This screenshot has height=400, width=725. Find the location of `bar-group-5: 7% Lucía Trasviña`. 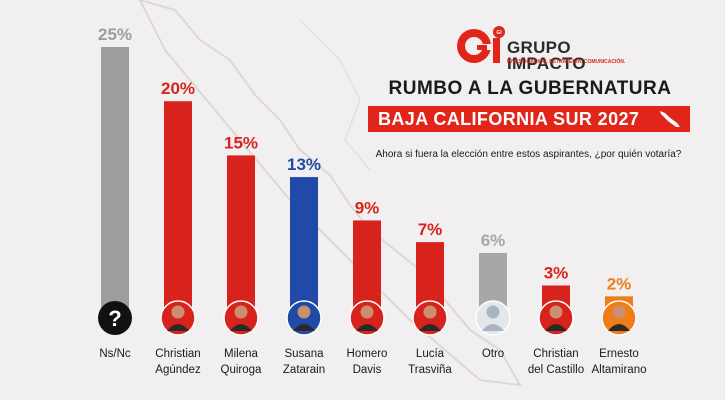

bar-group-5: 7% Lucía Trasviña is located at coordinates (430, 298).